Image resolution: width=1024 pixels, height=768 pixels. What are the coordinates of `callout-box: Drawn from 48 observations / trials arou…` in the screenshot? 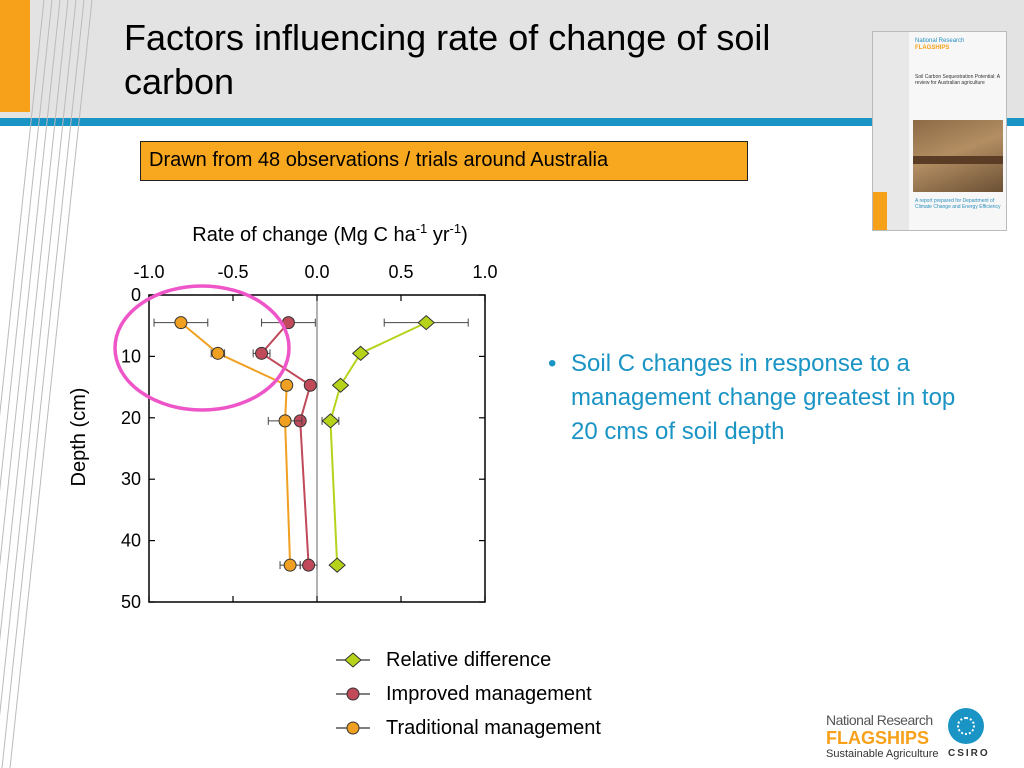 It's located at (444, 161).